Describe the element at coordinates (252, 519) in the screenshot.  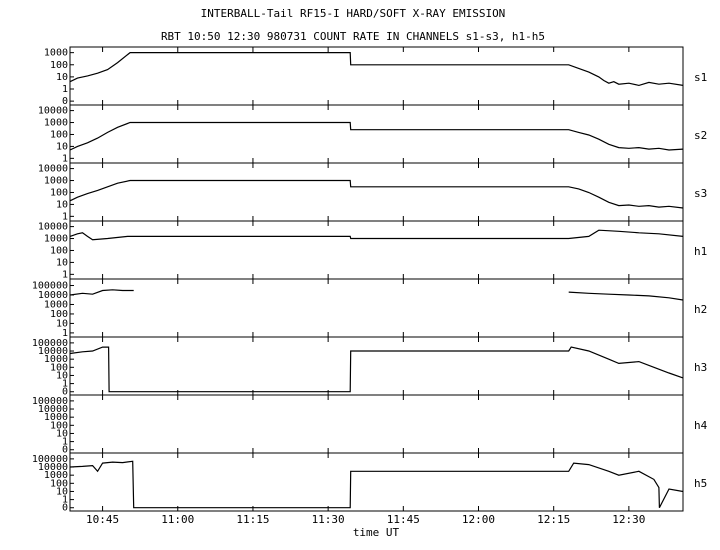
I see `x-tick-label: 11:15` at that location.